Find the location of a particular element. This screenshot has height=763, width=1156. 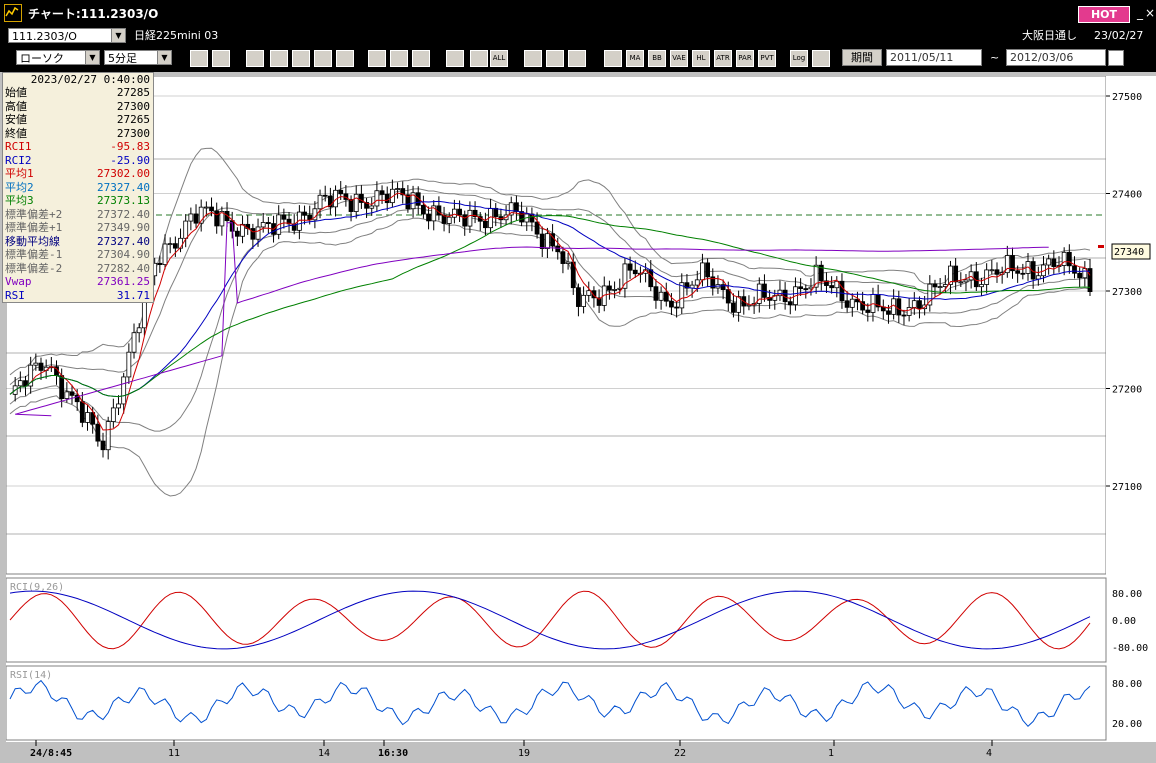

toolbar-draw-button is located at coordinates (377, 58).